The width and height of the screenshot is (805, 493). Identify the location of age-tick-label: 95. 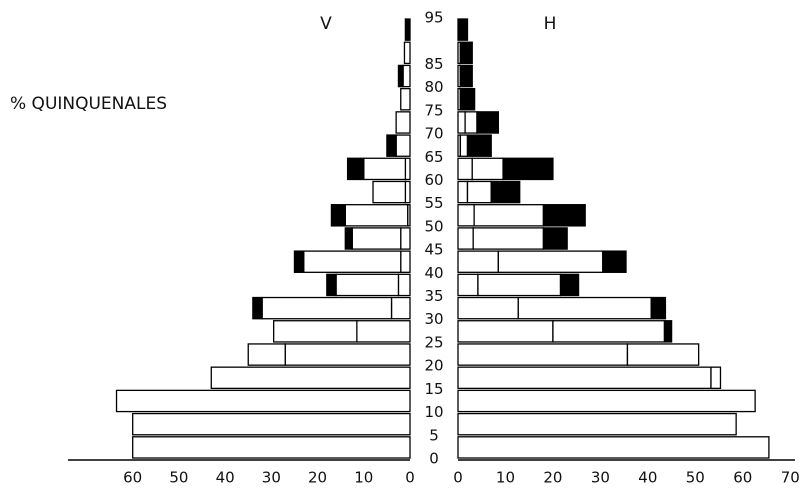
(433, 18).